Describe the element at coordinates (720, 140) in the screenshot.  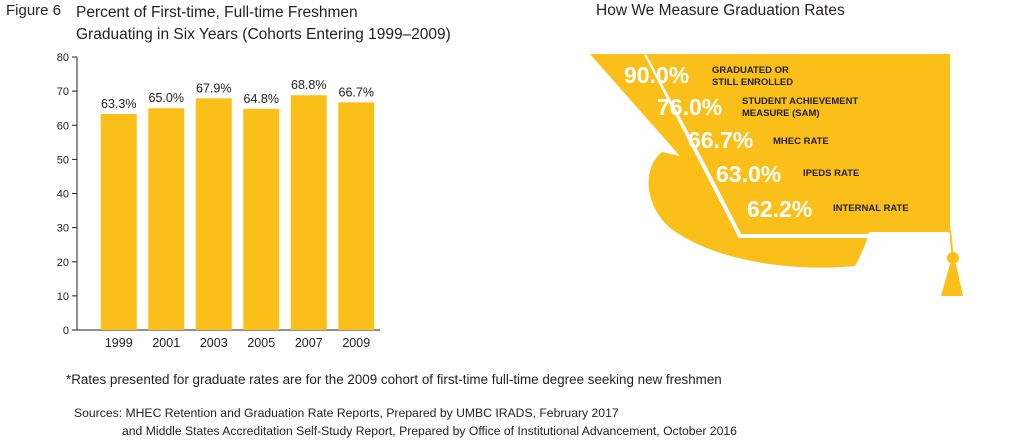
I see `measure-value: 66.7%` at that location.